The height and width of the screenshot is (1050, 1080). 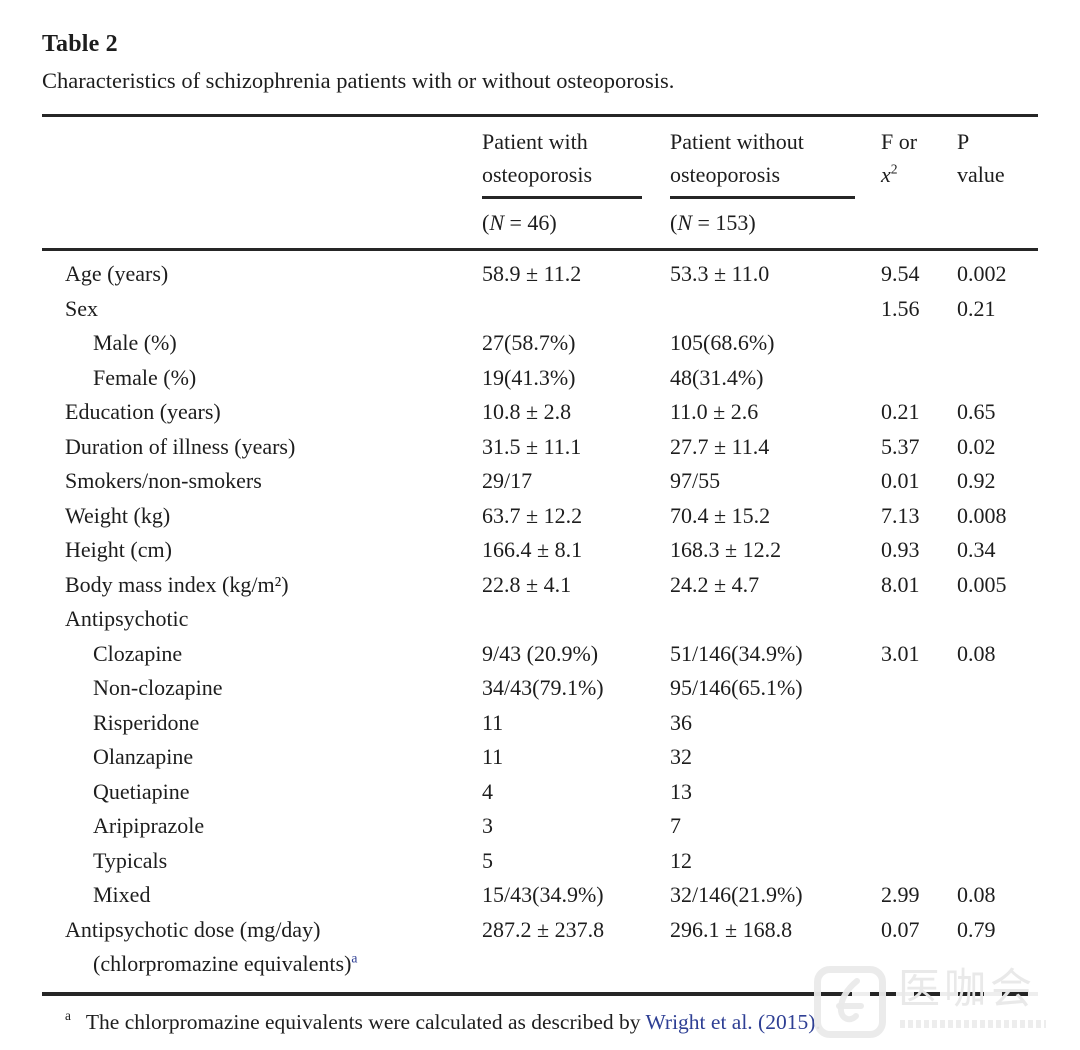 What do you see at coordinates (730, 1021) in the screenshot?
I see `citation-link: Wright et al. (2015)` at bounding box center [730, 1021].